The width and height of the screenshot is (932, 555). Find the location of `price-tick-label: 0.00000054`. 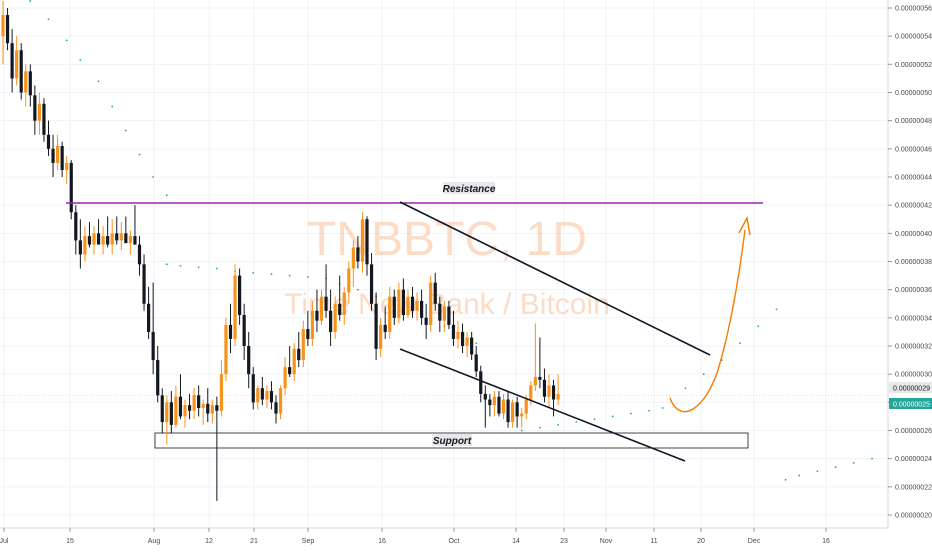

price-tick-label: 0.00000054 is located at coordinates (913, 37).